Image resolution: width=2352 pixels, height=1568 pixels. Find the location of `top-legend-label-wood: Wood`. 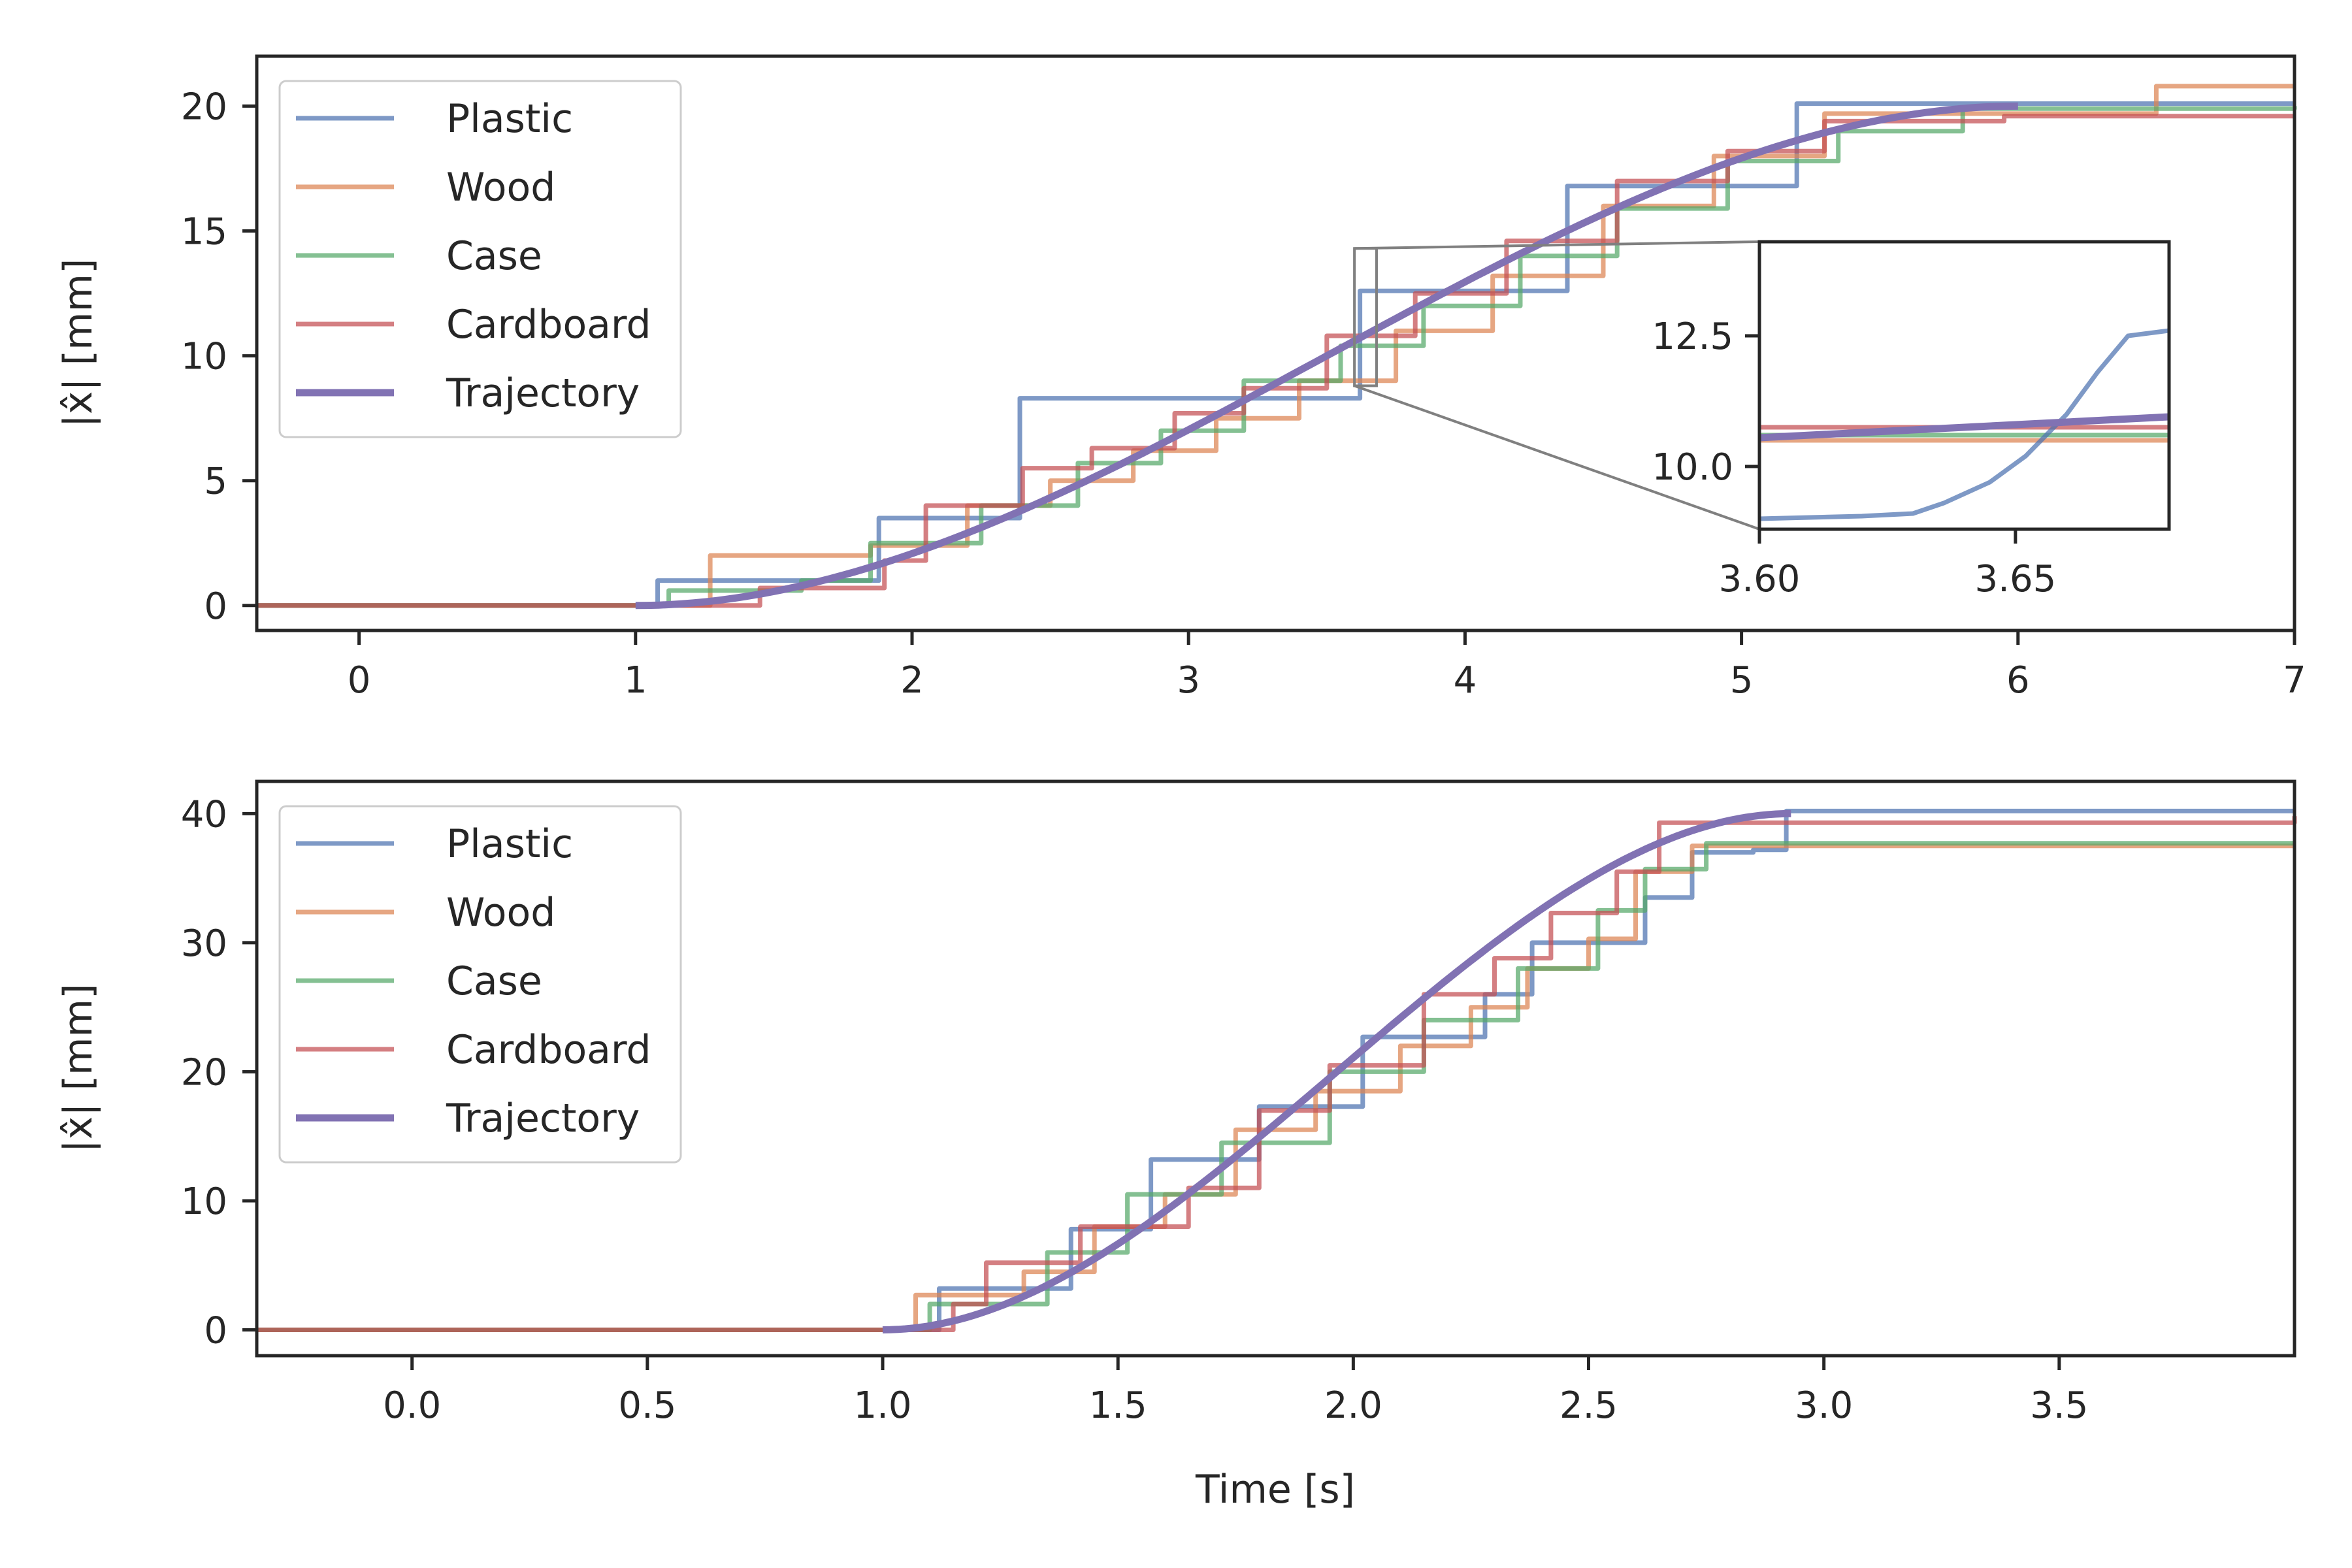

top-legend-label-wood: Wood is located at coordinates (500, 187).